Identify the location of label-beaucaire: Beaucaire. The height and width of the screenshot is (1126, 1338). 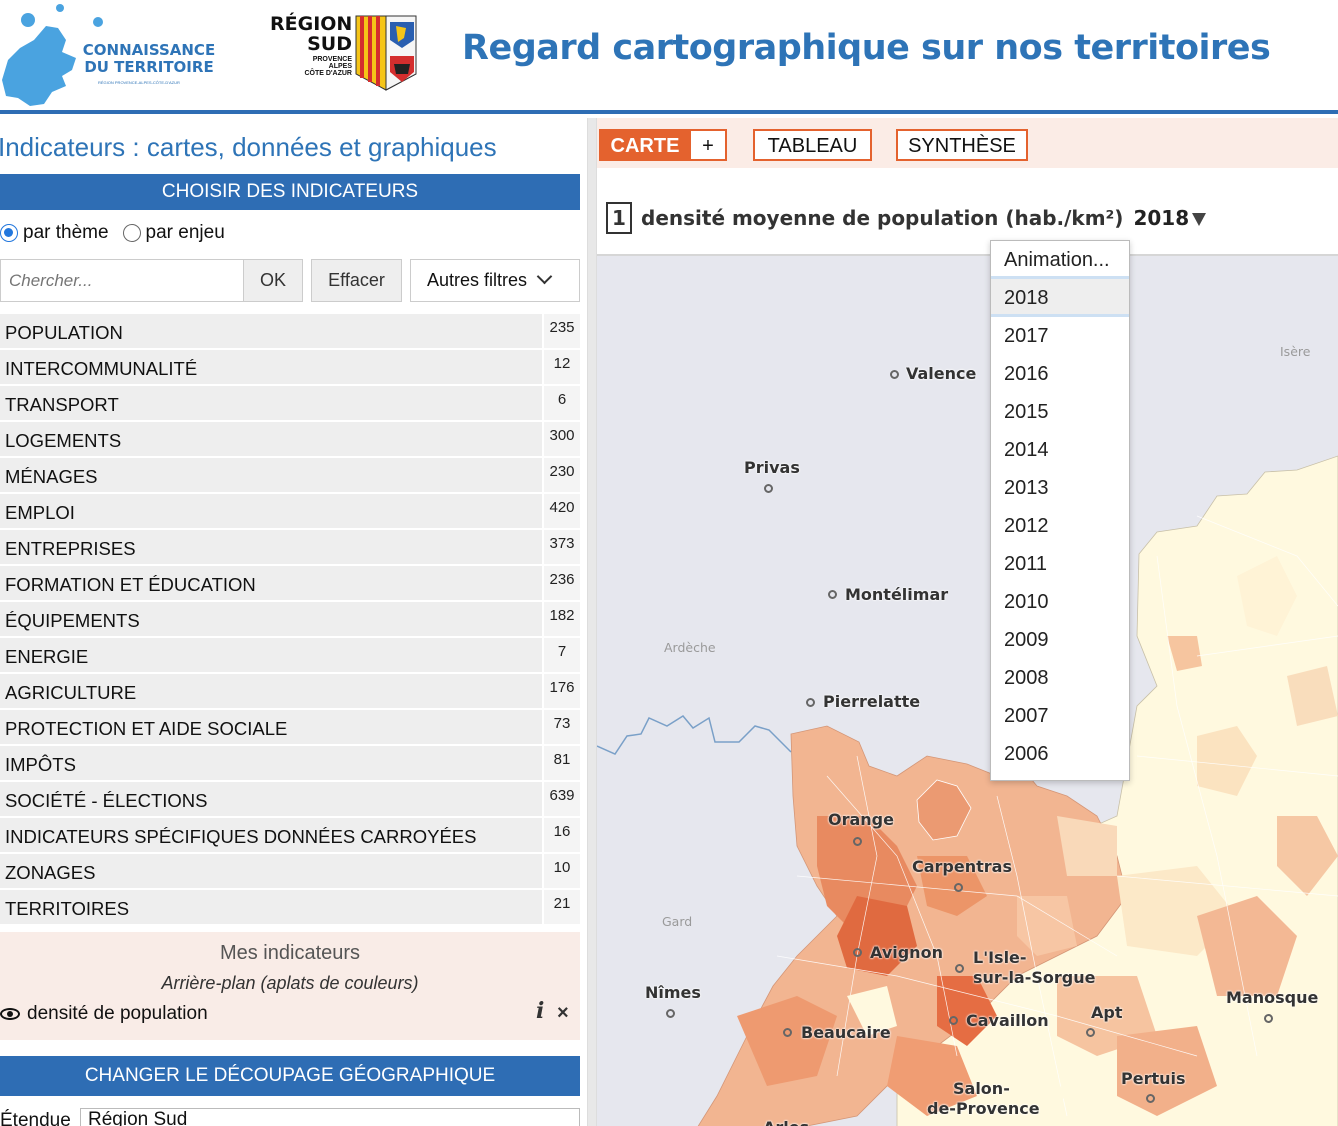
(846, 1032).